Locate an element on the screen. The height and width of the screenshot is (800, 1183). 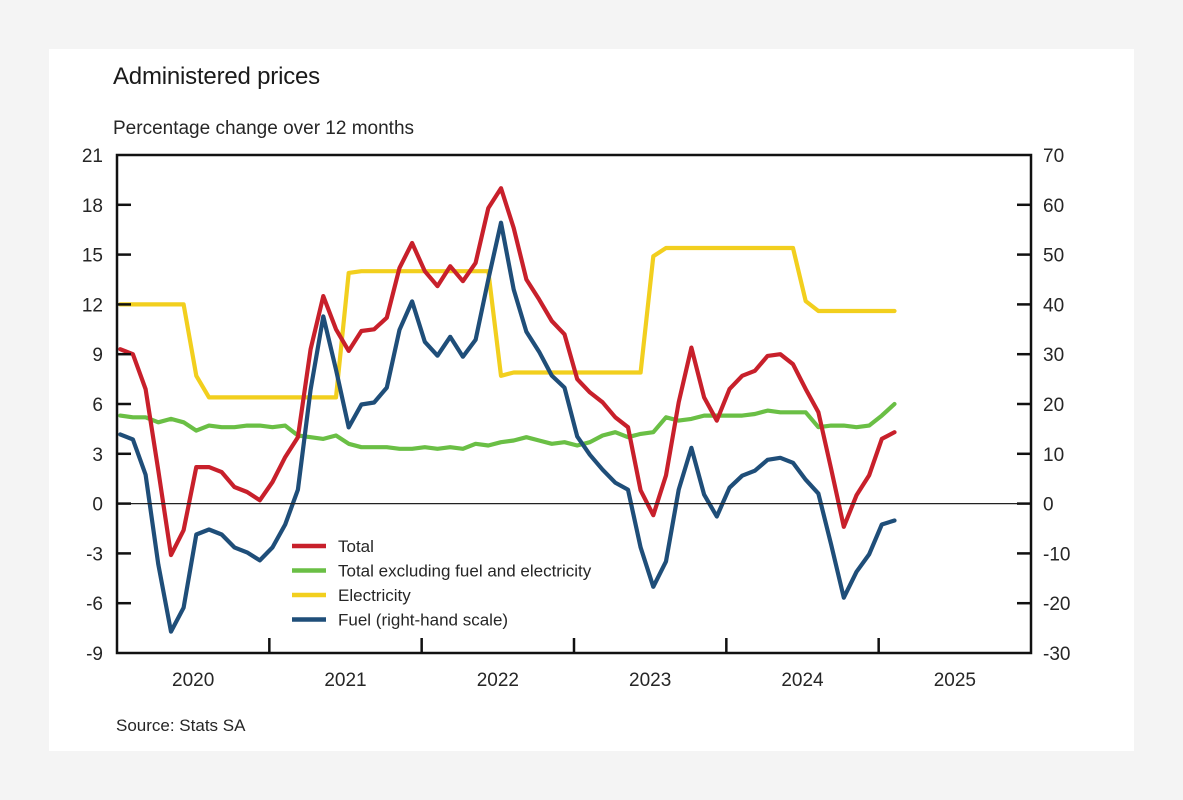
left-y-tick-label: 9 is located at coordinates (97, 355).